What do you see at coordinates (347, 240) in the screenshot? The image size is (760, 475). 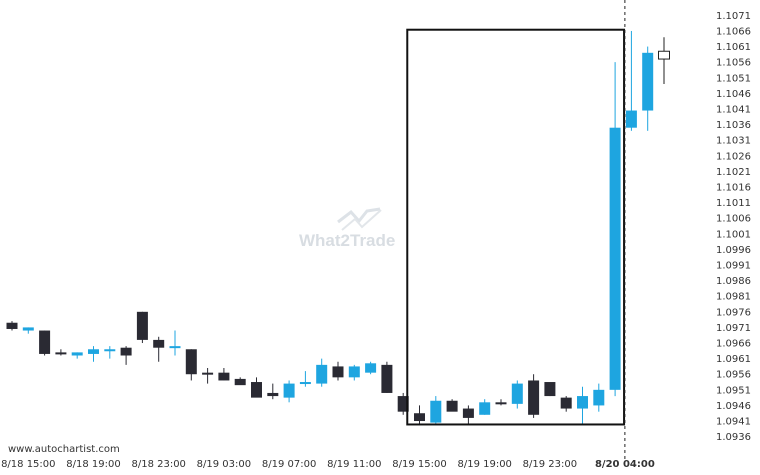 I see `watermark-text: What2Trade` at bounding box center [347, 240].